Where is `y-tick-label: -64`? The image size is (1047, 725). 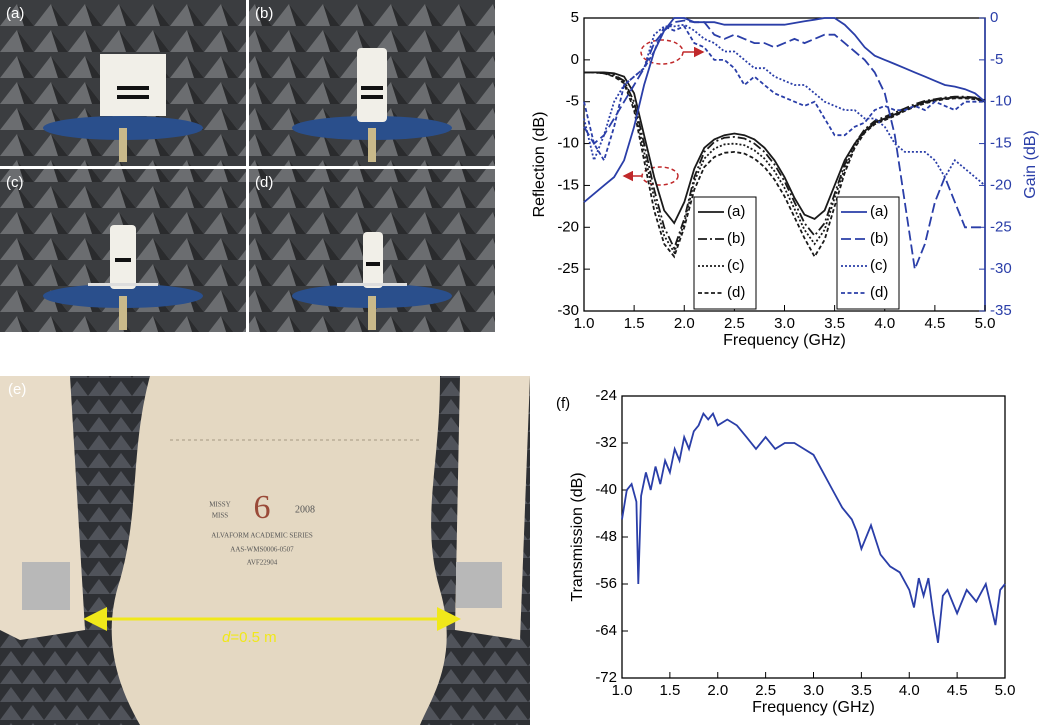 y-tick-label: -64 is located at coordinates (606, 630).